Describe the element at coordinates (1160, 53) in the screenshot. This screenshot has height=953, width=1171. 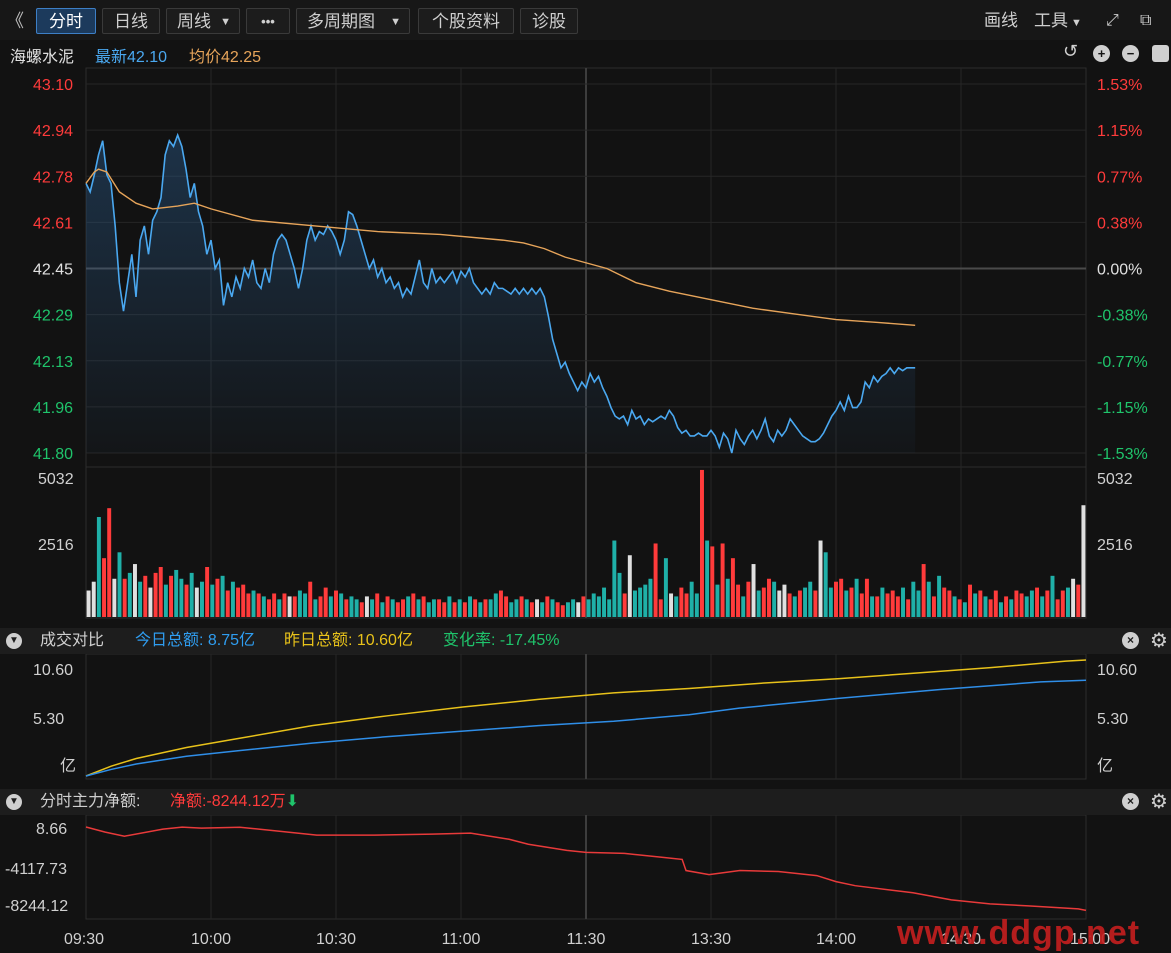
I see `window-icon` at that location.